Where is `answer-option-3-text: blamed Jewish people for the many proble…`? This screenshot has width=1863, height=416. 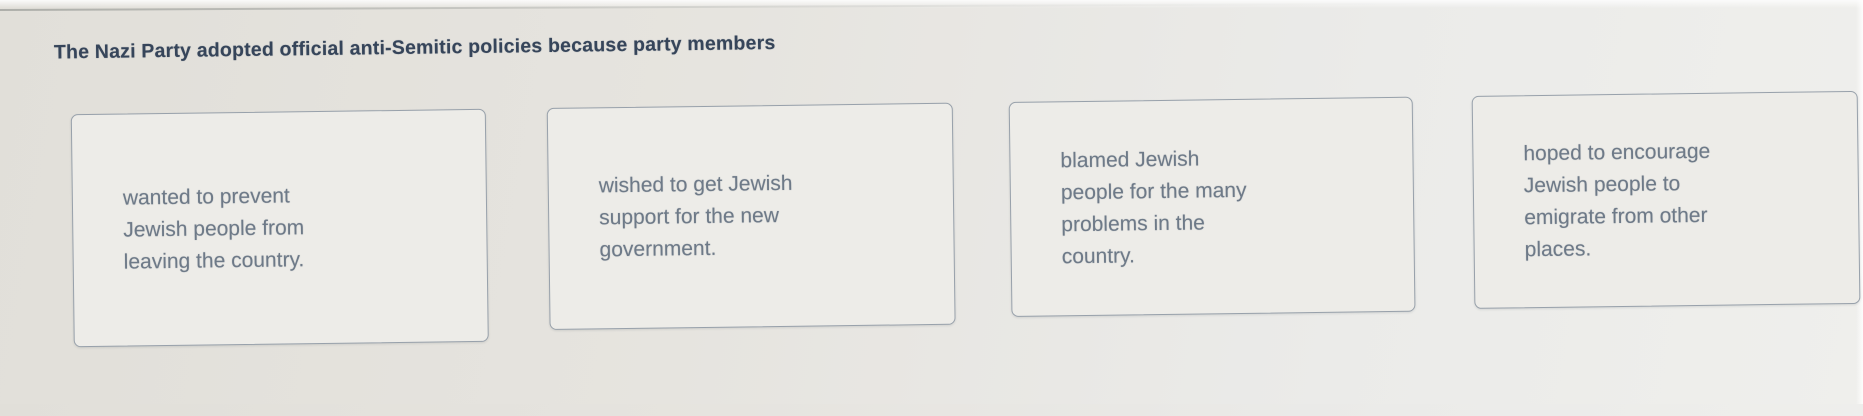
answer-option-3-text: blamed Jewish people for the many proble… is located at coordinates (1153, 207).